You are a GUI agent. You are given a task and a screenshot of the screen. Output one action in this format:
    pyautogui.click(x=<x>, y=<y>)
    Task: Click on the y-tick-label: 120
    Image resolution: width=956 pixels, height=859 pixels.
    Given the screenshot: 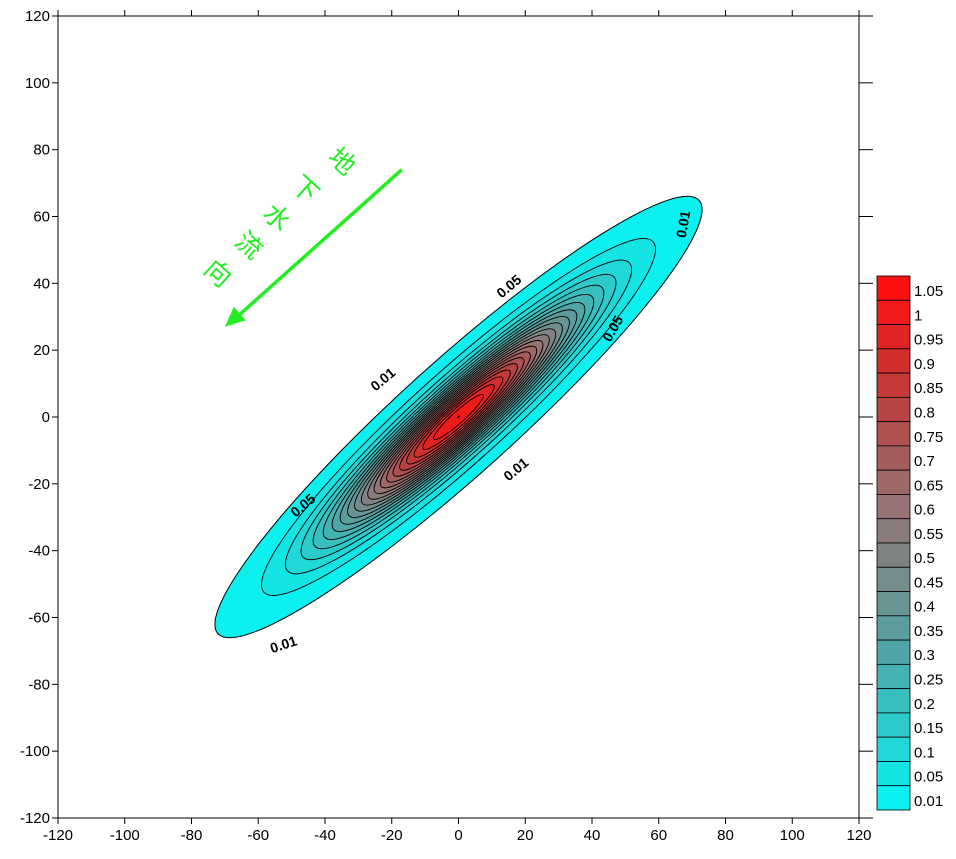 What is the action you would take?
    pyautogui.click(x=37, y=16)
    